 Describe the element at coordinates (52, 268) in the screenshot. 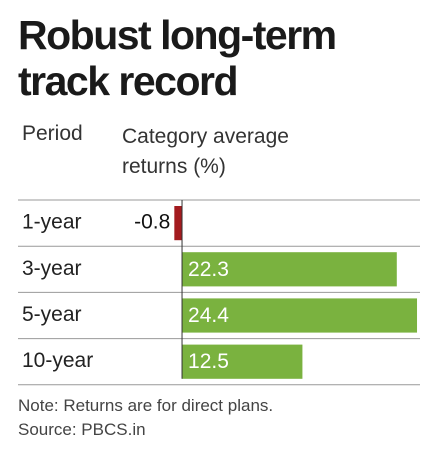

I see `category-label: 3-year` at that location.